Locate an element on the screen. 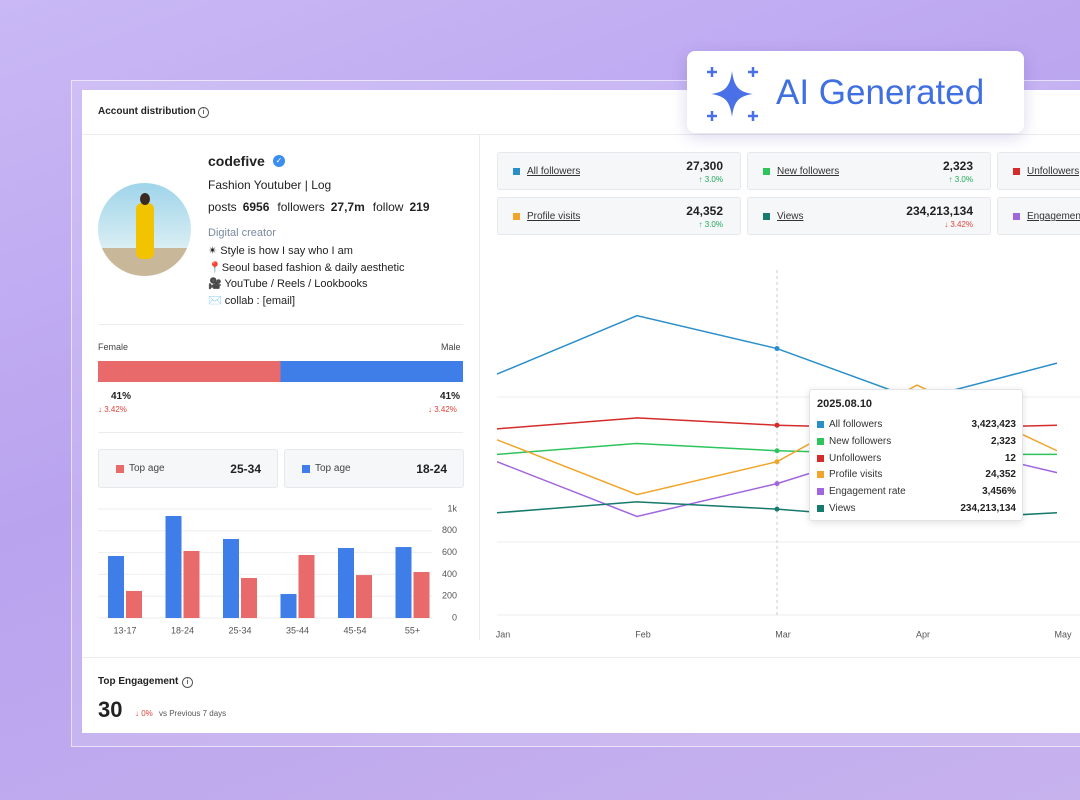 This screenshot has height=800, width=1080. top-age-label: Top age is located at coordinates (147, 468).